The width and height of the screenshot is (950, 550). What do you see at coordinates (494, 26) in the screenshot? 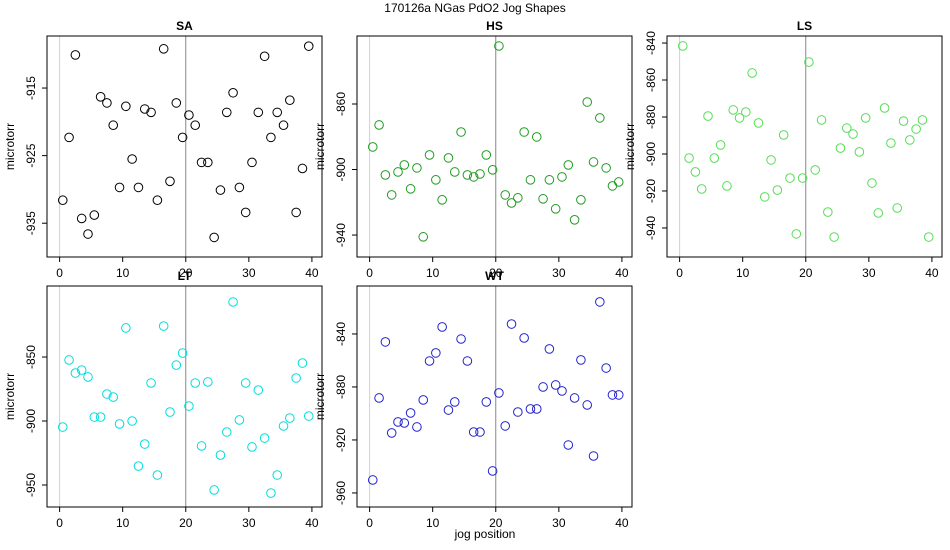
I see `panel-title: HS` at bounding box center [494, 26].